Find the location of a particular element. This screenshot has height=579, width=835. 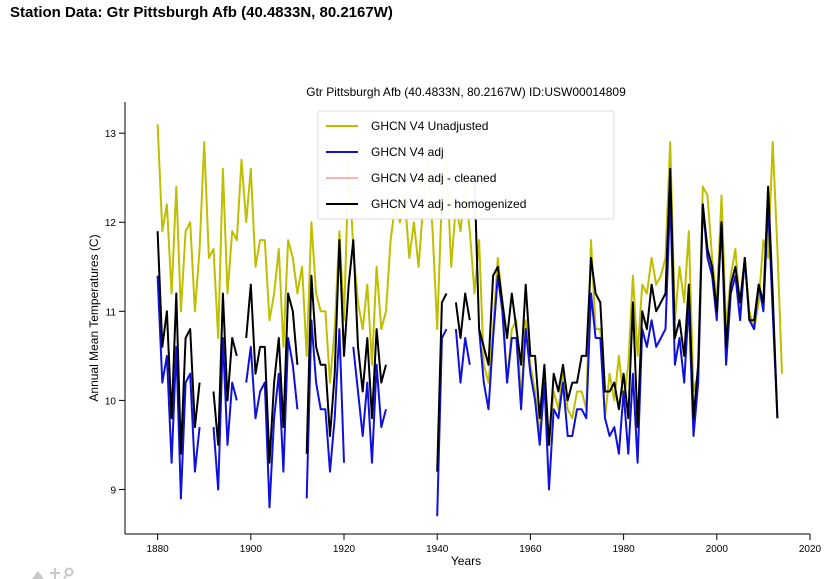

legend-item-ghcn-v4-adj-cleaned: GHCN V4 adj - cleaned is located at coordinates (411, 178).